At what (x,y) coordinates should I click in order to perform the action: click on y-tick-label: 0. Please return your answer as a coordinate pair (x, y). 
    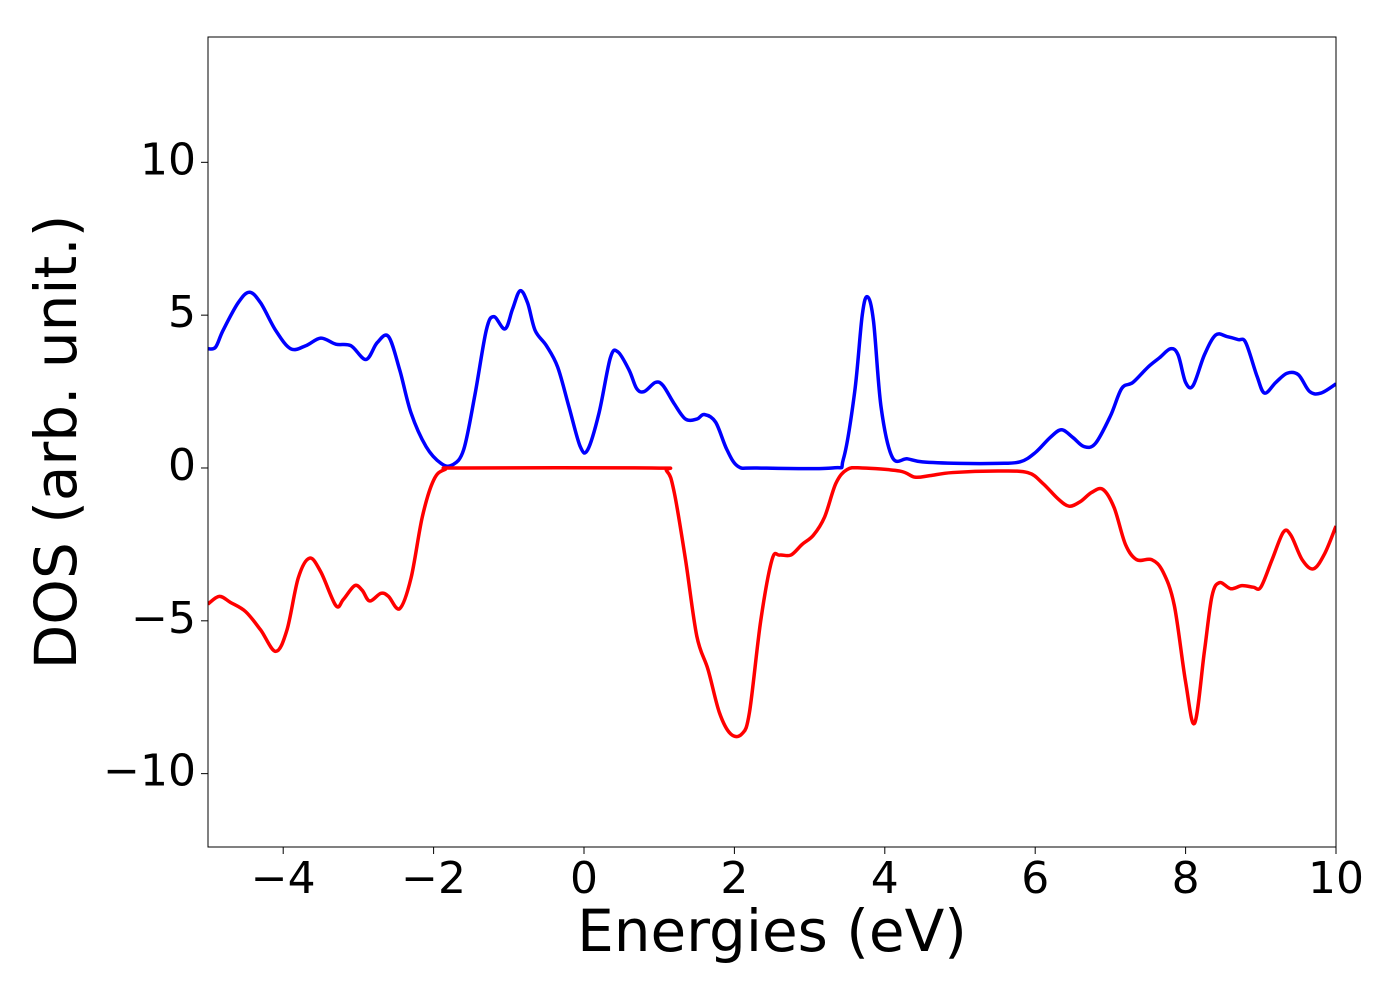
    Looking at the image, I should click on (182, 465).